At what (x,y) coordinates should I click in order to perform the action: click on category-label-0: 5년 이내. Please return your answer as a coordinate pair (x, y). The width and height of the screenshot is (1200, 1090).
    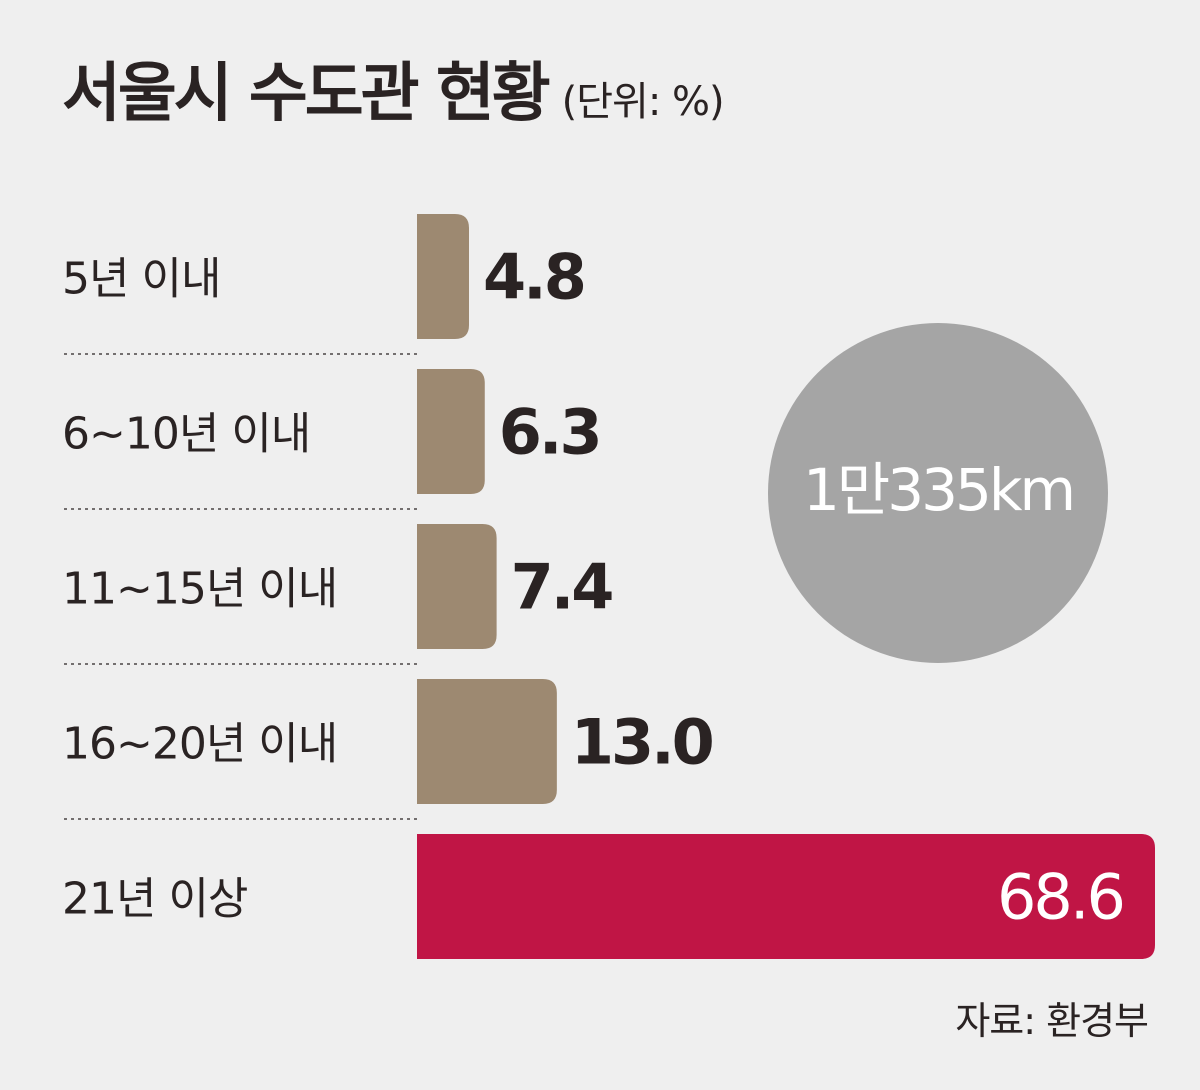
    Looking at the image, I should click on (141, 279).